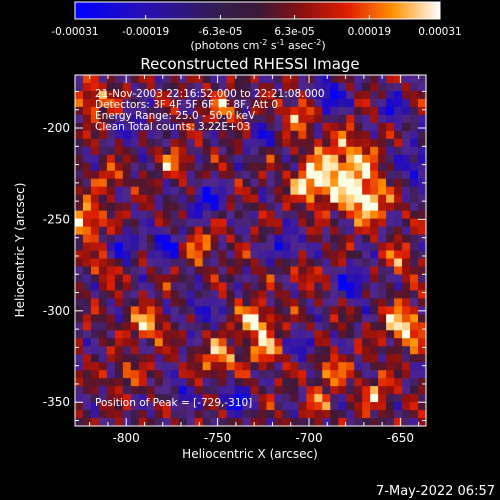  I want to click on y-axis-label: Heliocentric Y (arcsec), so click(20, 250).